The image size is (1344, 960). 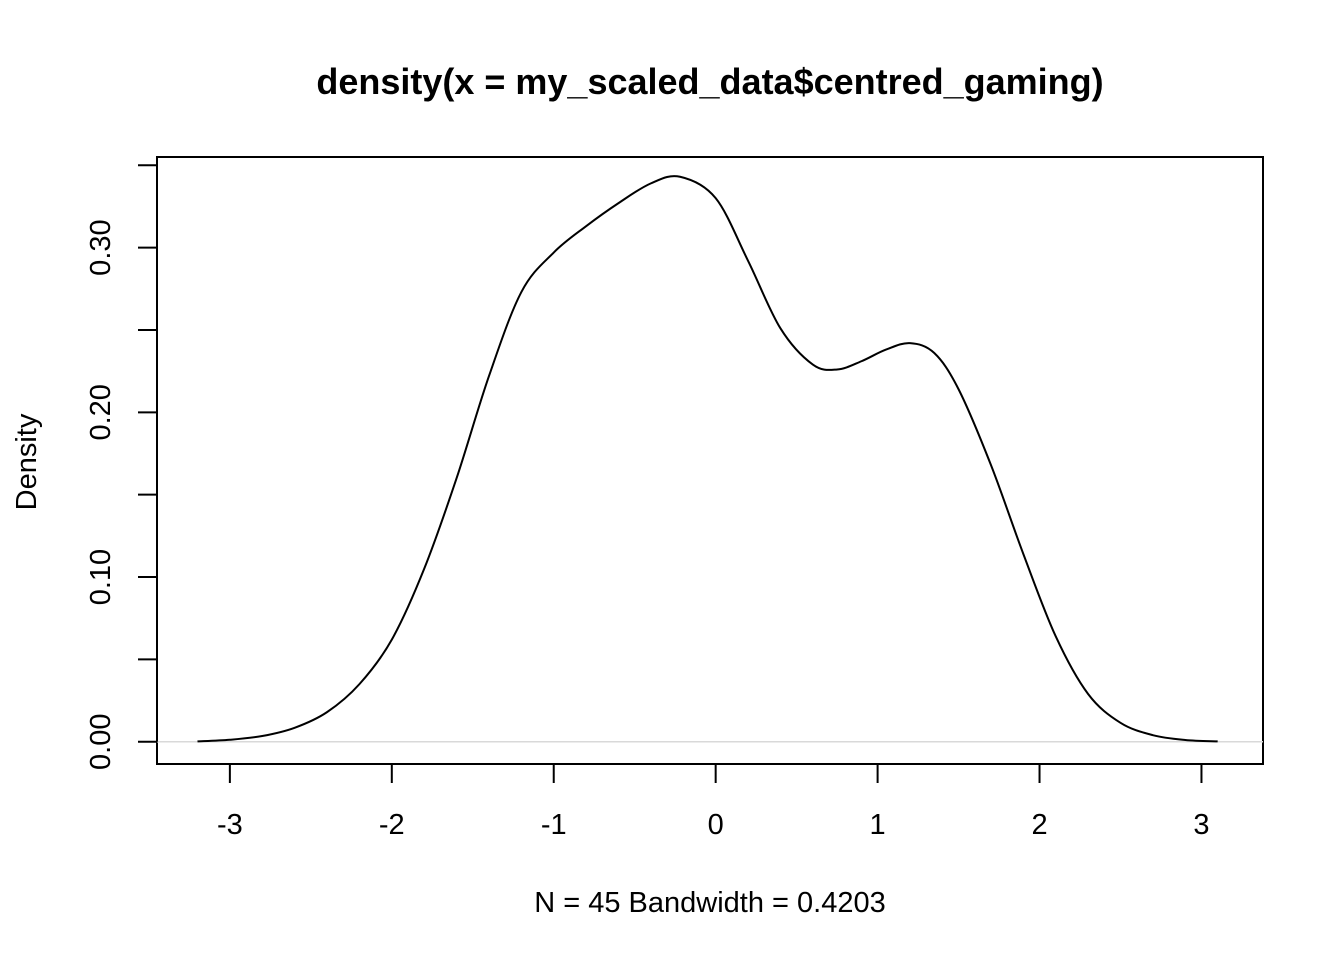 What do you see at coordinates (230, 825) in the screenshot?
I see `x-tick-label: -3` at bounding box center [230, 825].